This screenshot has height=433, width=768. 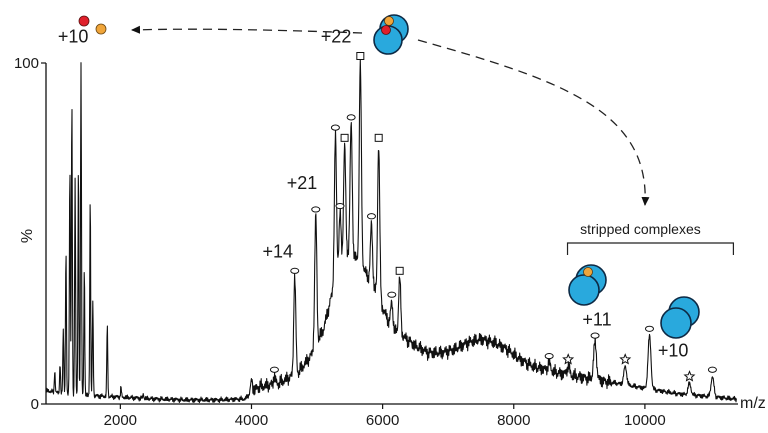 What do you see at coordinates (596, 320) in the screenshot?
I see `charge-state-label: +11` at bounding box center [596, 320].